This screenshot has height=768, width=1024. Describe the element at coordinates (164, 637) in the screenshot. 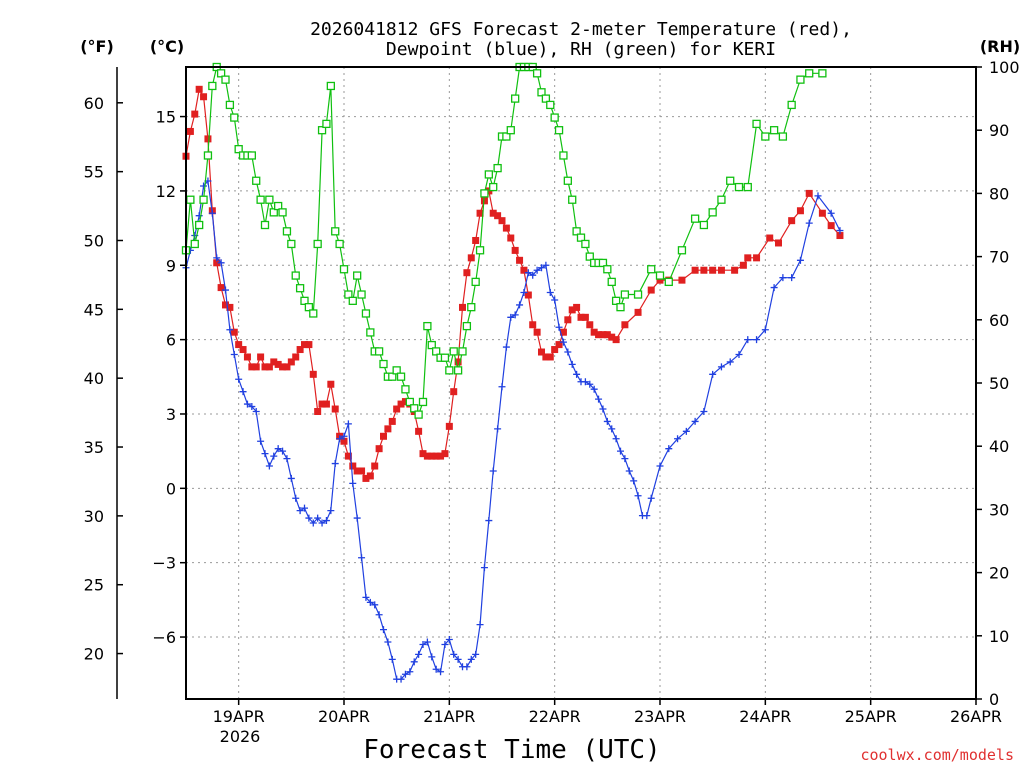

I see `celsius-tick-label: −6` at that location.